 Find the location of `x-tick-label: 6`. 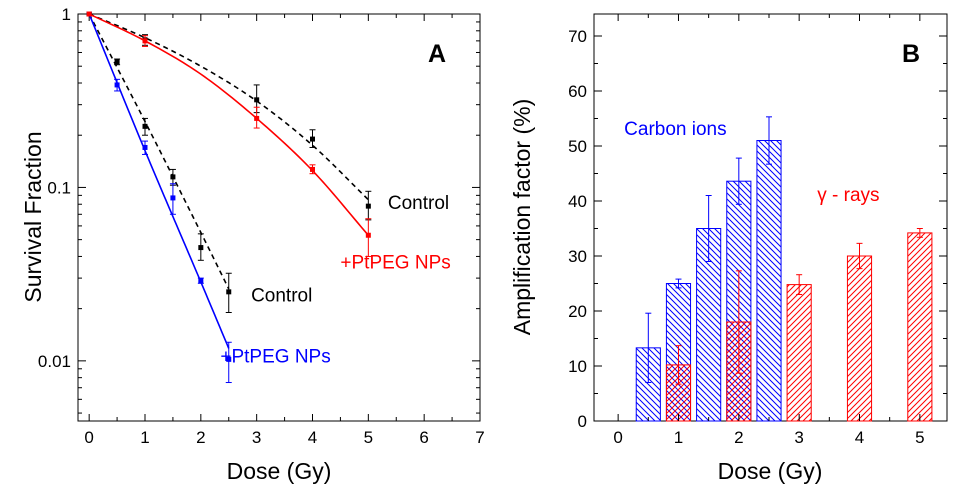

x-tick-label: 6 is located at coordinates (423, 437).